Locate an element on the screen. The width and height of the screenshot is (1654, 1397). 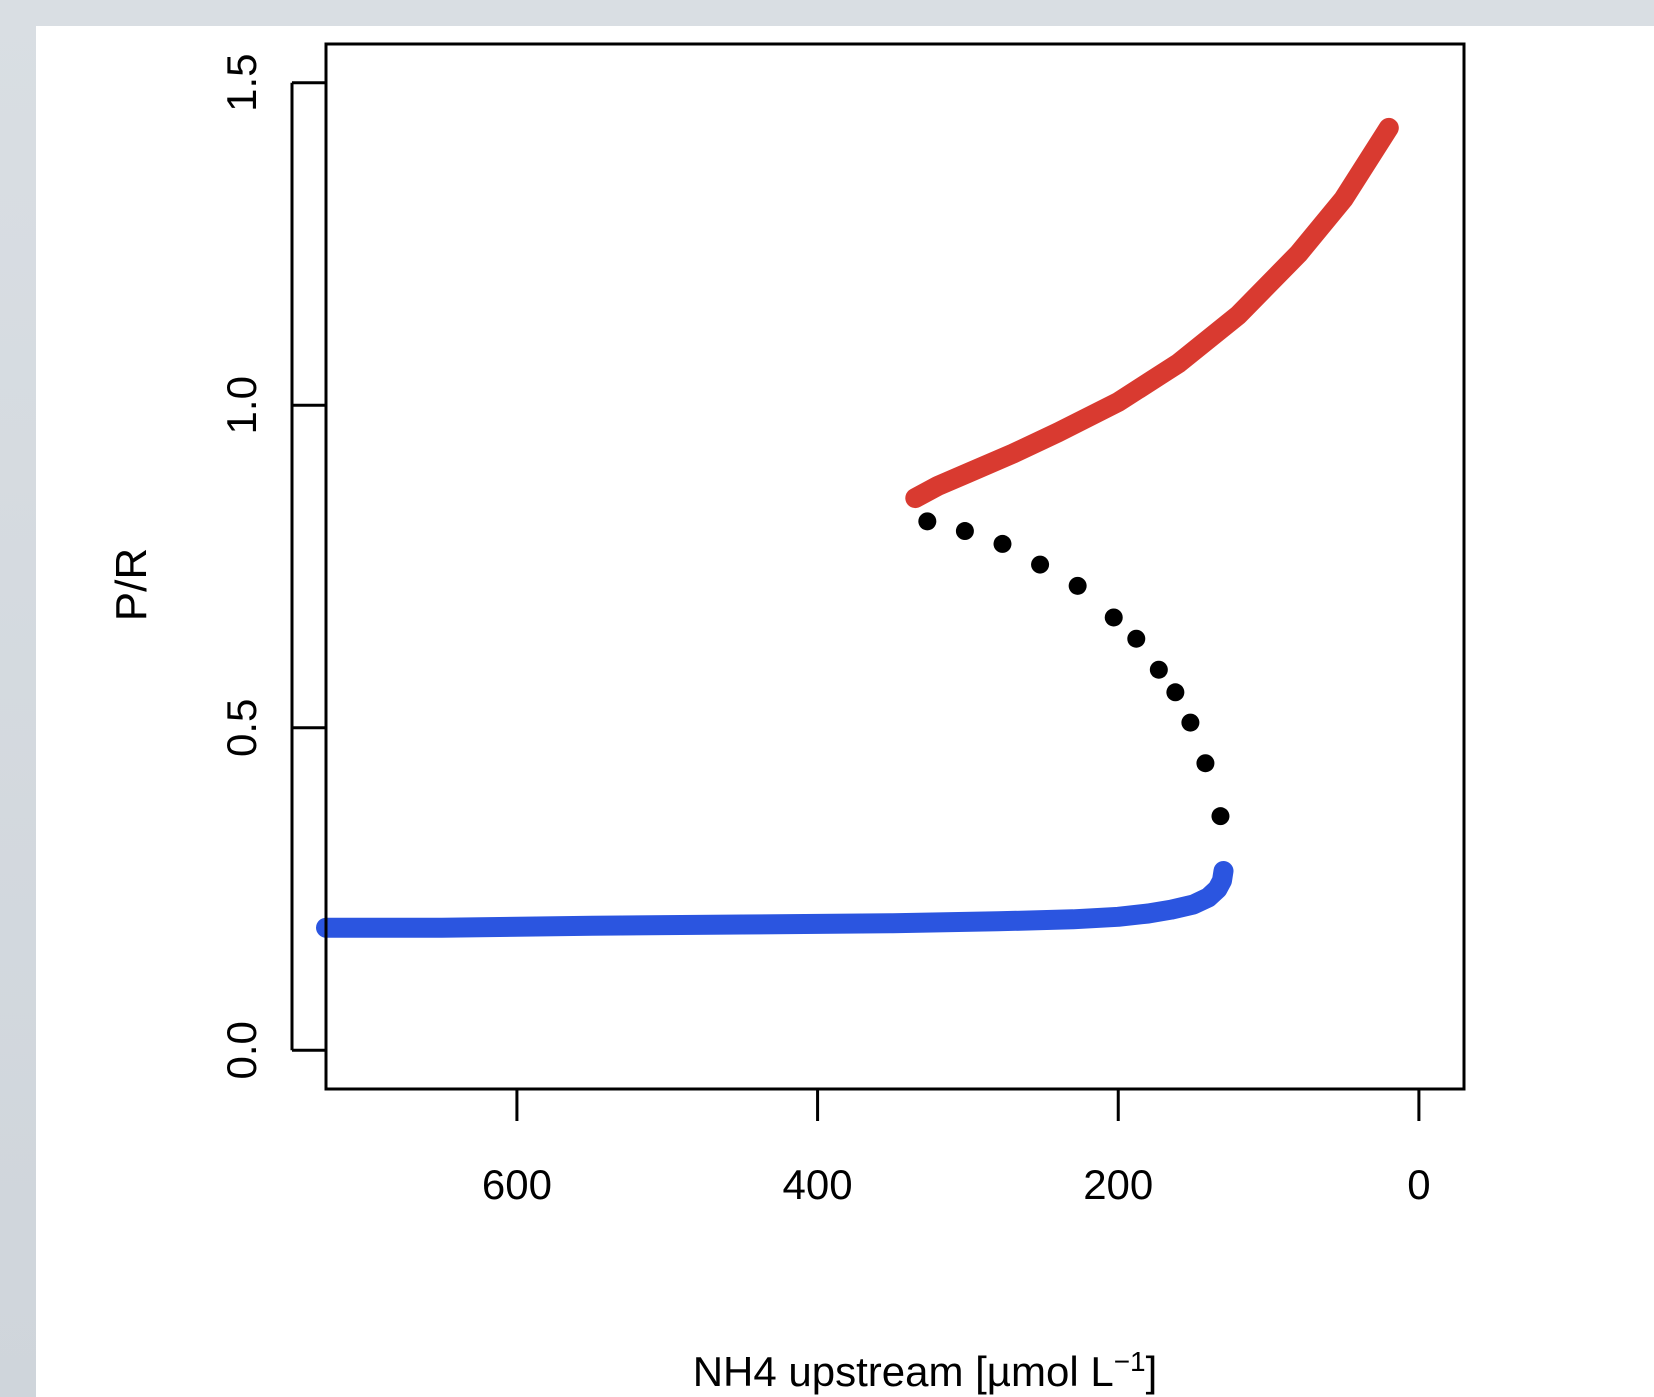
low-branch-line is located at coordinates (775, 899).